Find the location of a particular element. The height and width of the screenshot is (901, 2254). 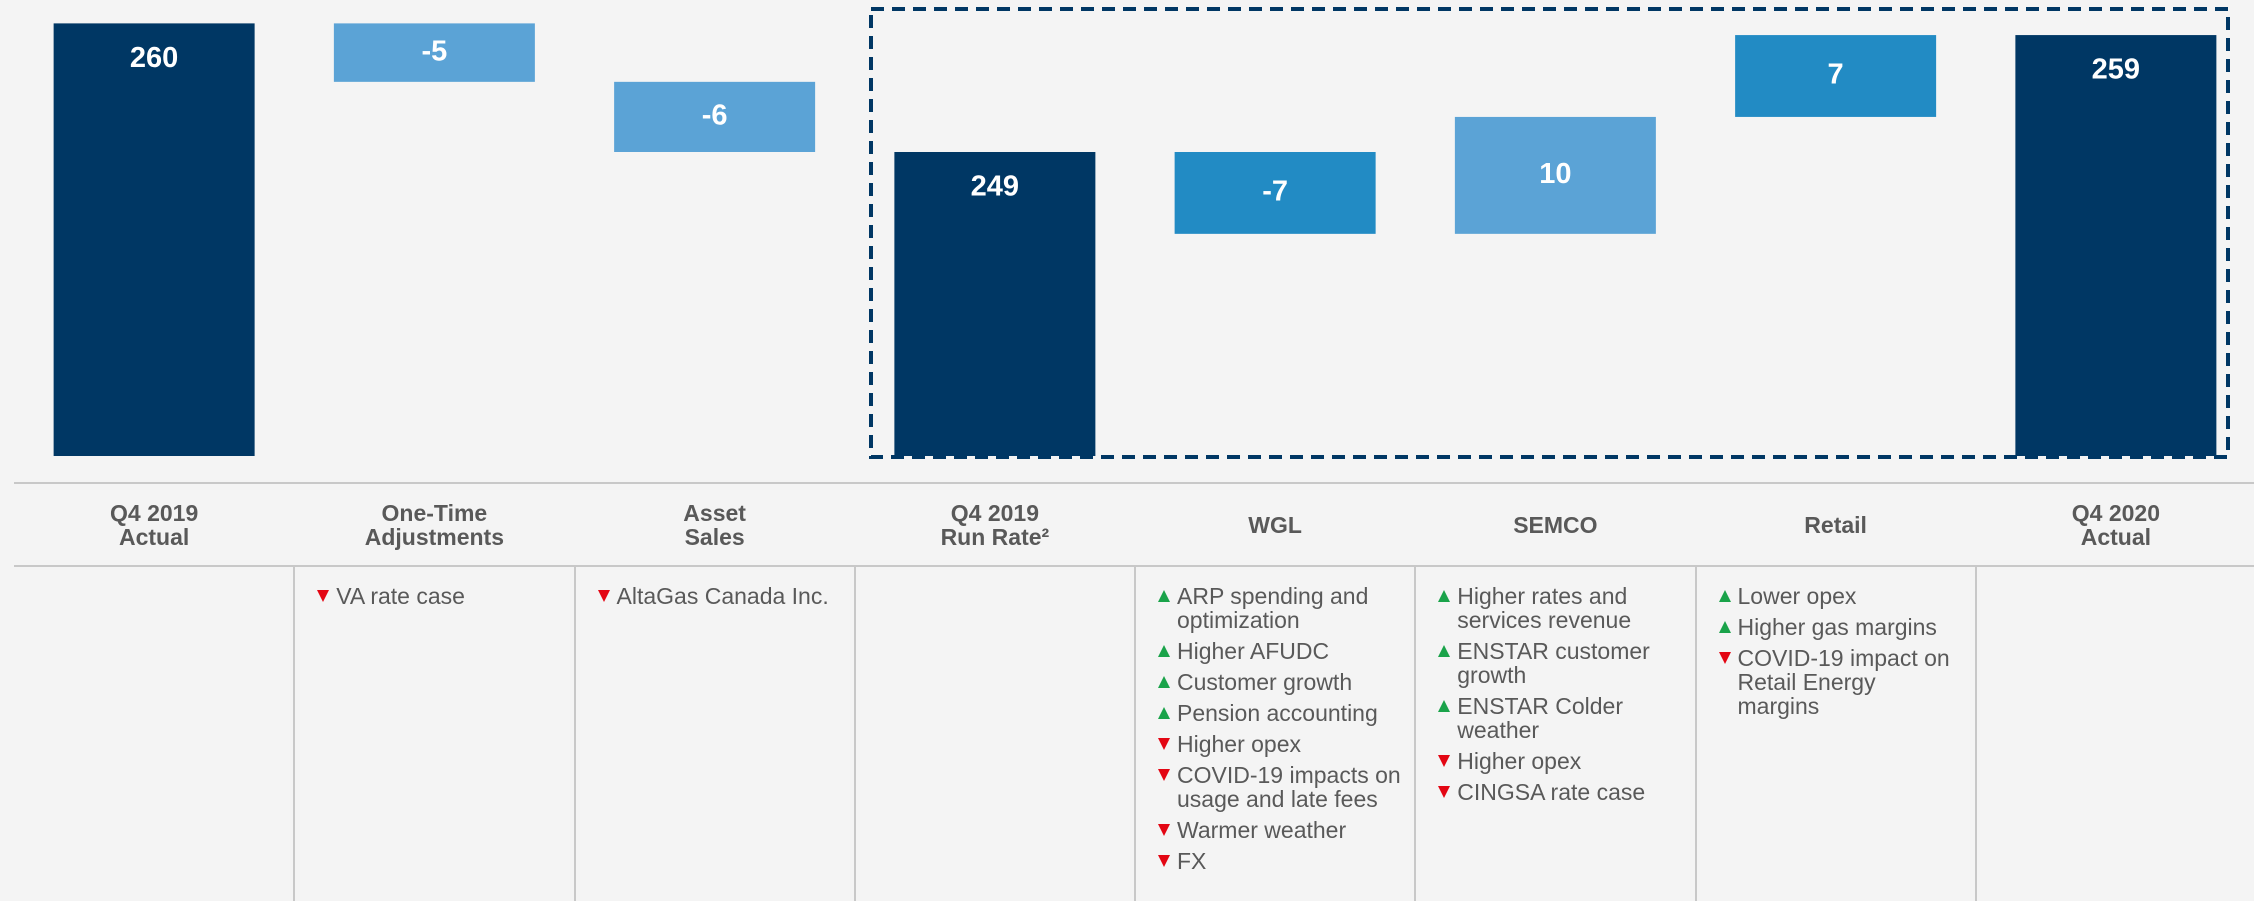

driver-item: COVID-19 impact on Retail Energy margins is located at coordinates (1840, 682).